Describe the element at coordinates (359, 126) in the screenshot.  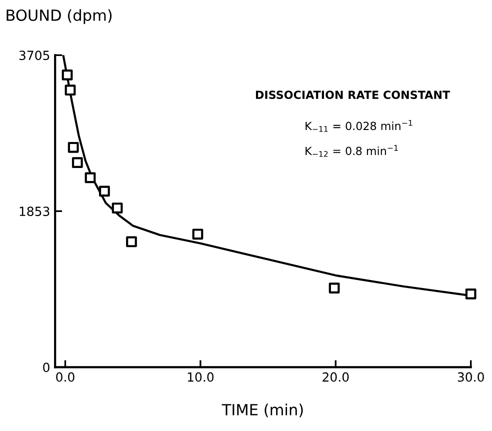
I see `annotation: K$_{−11}$ = 0.028 min$^{−1}$` at that location.